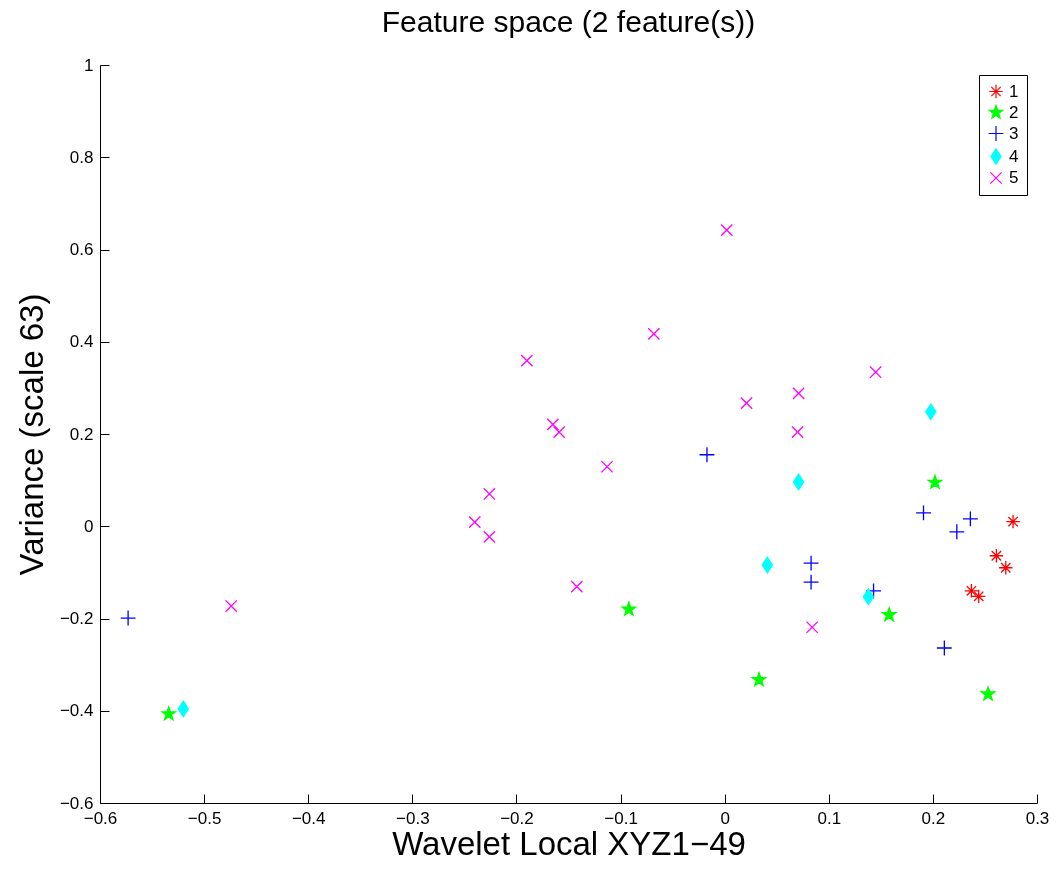  Describe the element at coordinates (89, 65) in the screenshot. I see `y-tick-label: 1` at that location.